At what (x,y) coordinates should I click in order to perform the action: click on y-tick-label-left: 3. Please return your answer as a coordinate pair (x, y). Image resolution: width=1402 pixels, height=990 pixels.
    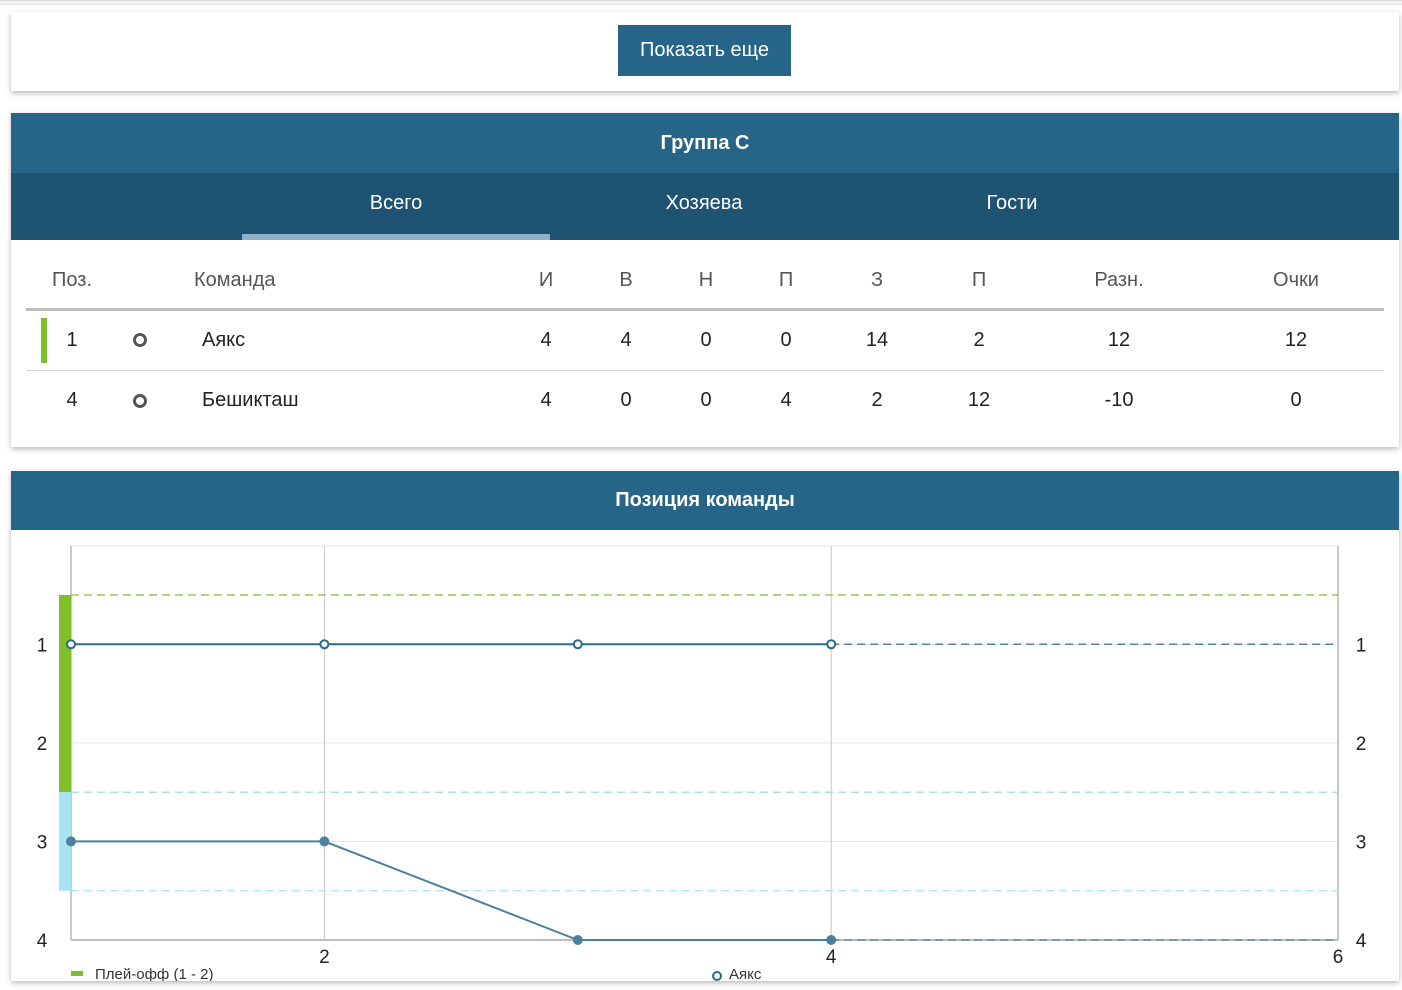
    Looking at the image, I should click on (42, 842).